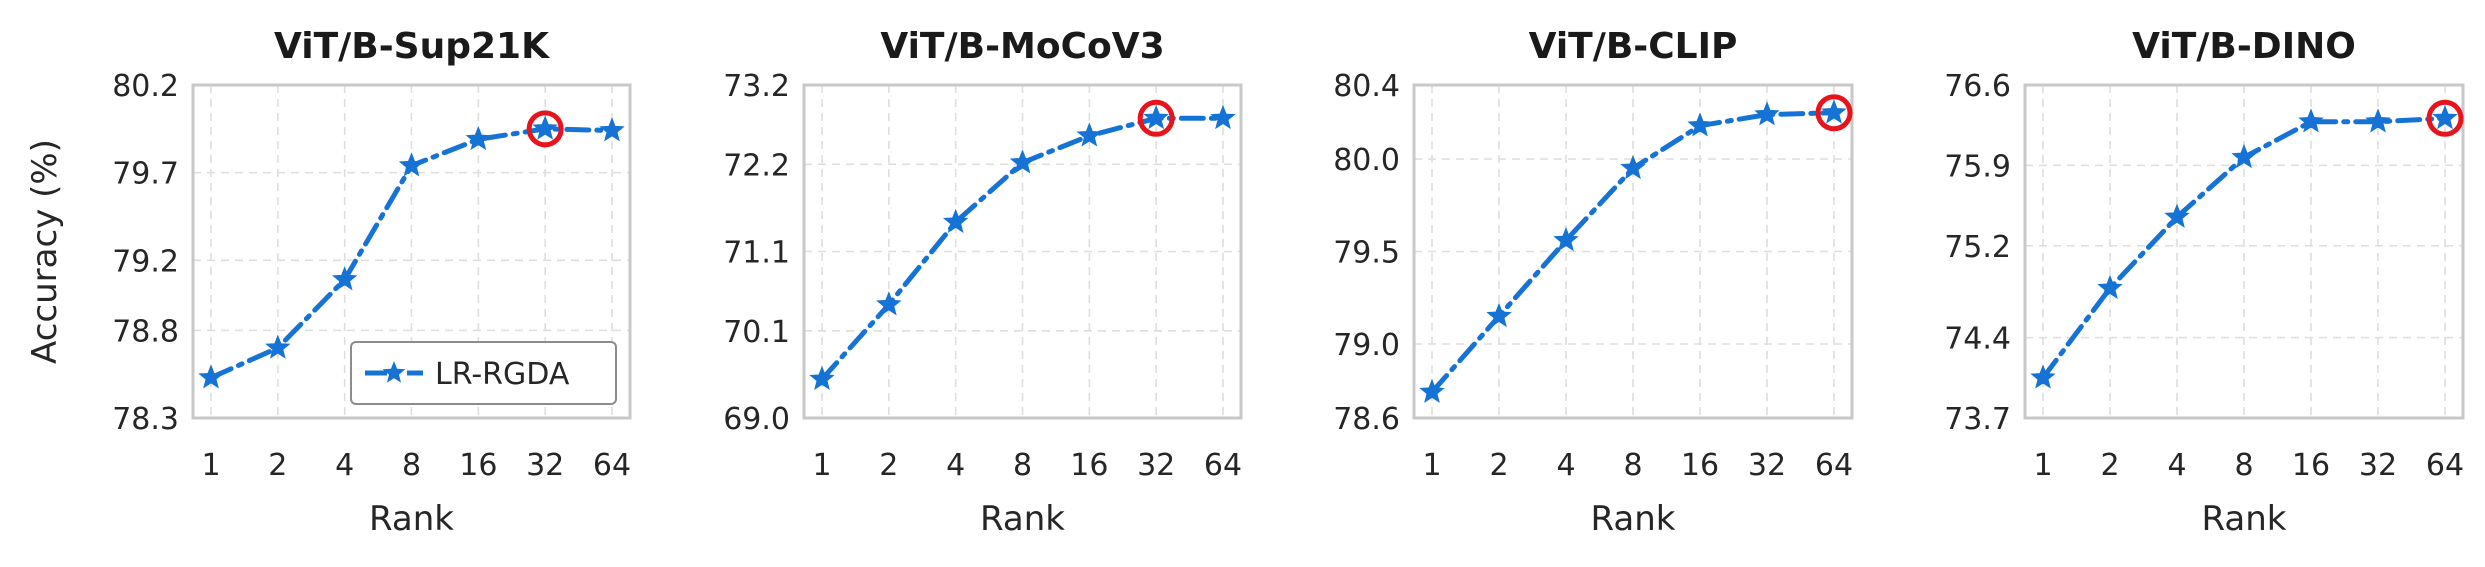  Describe the element at coordinates (1366, 86) in the screenshot. I see `y-tick-label: 80.4` at that location.